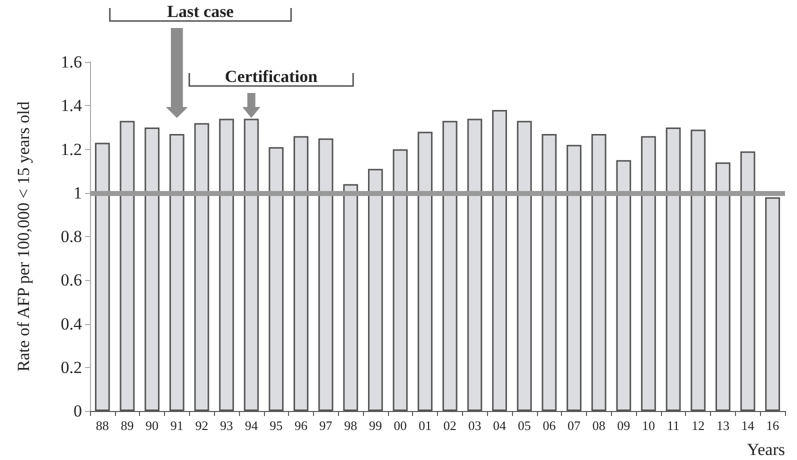  I want to click on x-tick-label: 94, so click(251, 425).